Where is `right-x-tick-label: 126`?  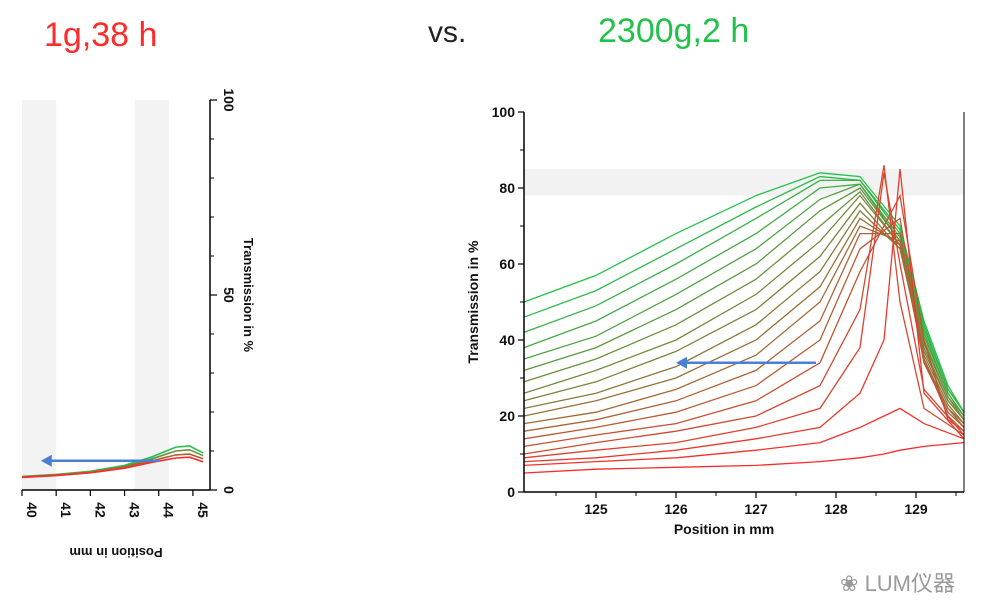
right-x-tick-label: 126 is located at coordinates (676, 509).